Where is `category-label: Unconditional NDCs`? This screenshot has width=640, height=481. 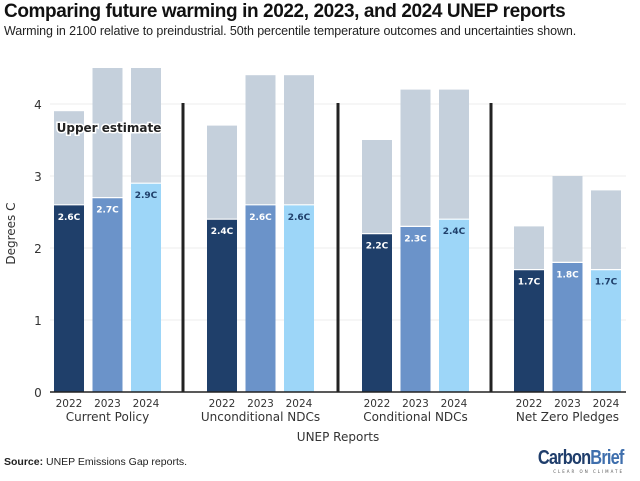
category-label: Unconditional NDCs is located at coordinates (260, 417).